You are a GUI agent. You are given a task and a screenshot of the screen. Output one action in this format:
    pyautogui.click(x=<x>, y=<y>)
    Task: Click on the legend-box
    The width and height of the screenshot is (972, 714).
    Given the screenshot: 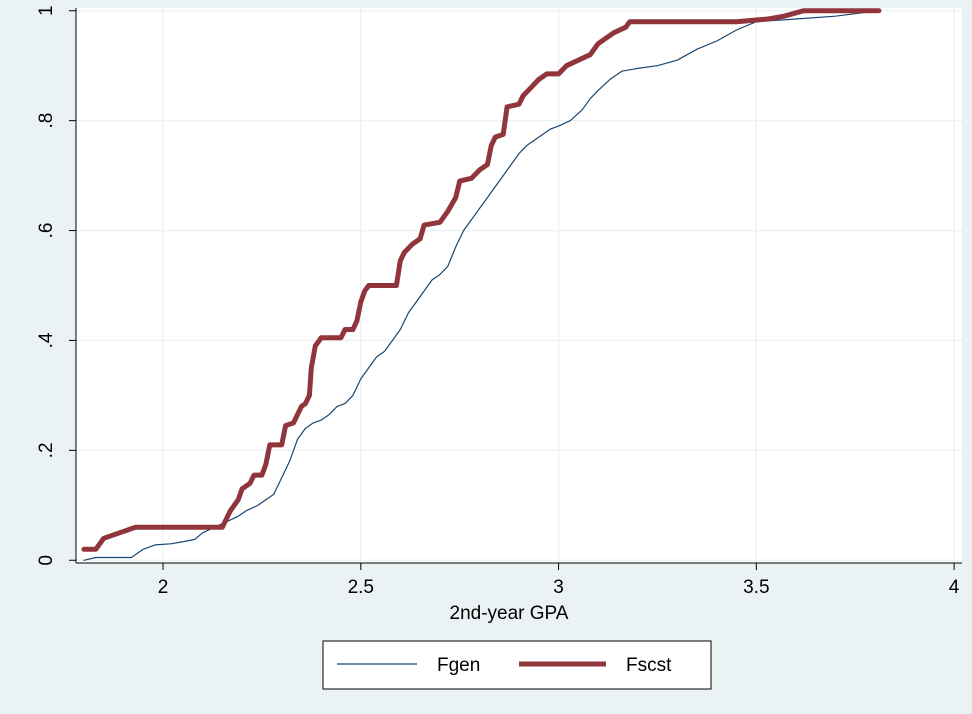 What is the action you would take?
    pyautogui.click(x=517, y=665)
    